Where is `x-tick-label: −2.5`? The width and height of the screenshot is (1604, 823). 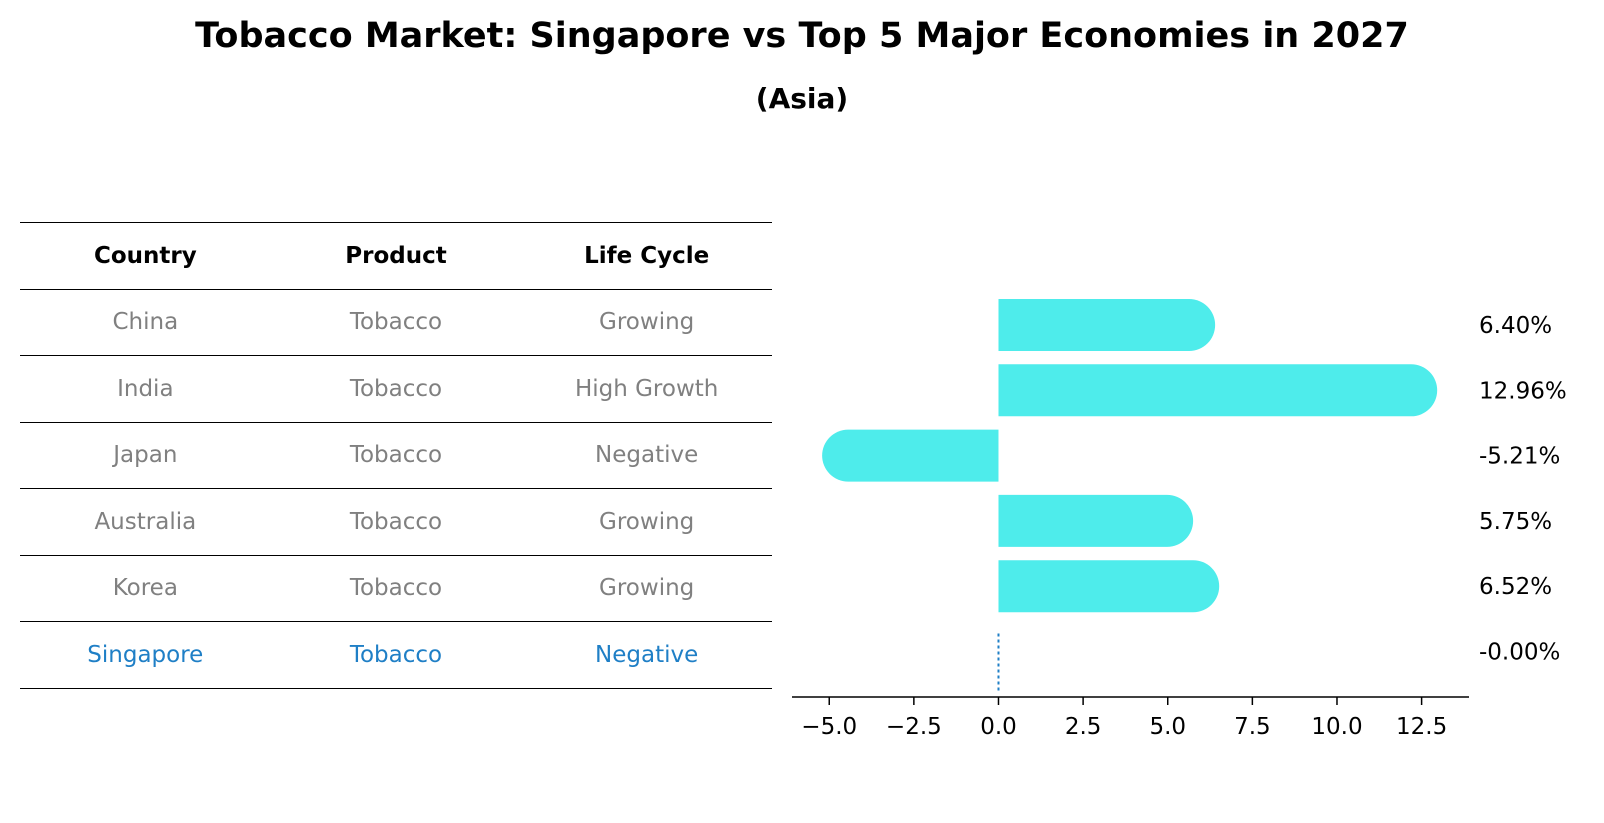
x-tick-label: −2.5 is located at coordinates (914, 727).